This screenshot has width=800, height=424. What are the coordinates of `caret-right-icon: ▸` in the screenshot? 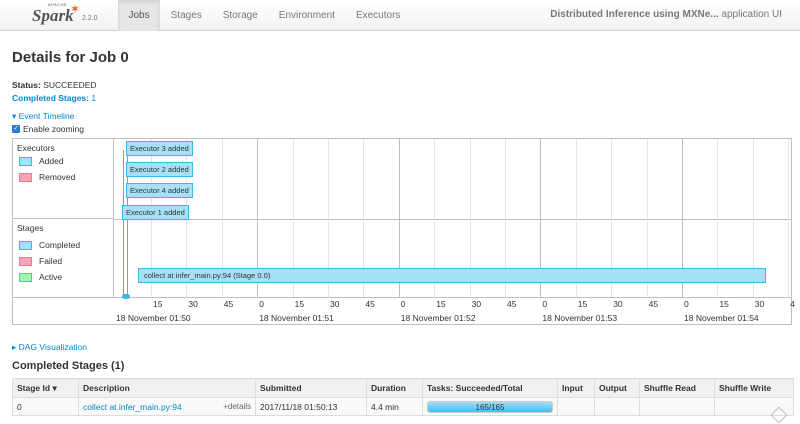 It's located at (14, 347).